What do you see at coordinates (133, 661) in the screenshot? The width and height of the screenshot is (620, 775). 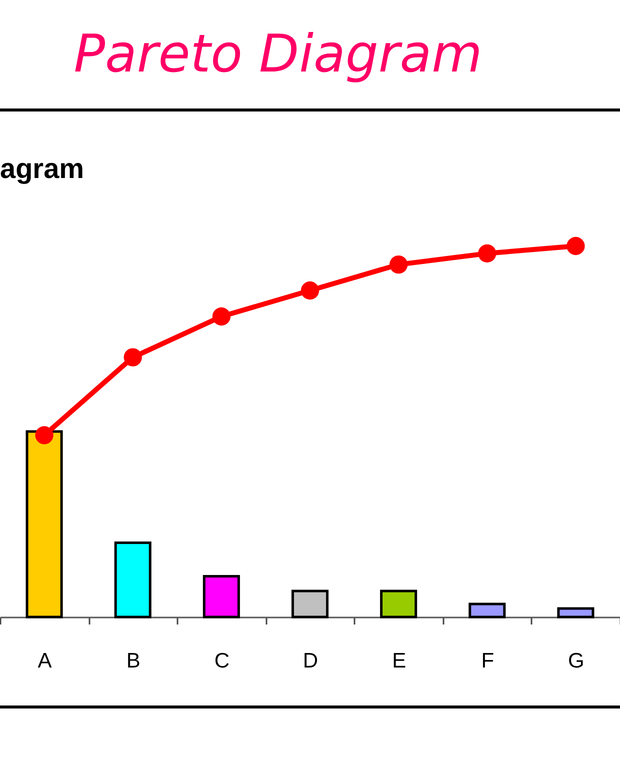 I see `x-tick-label: B` at bounding box center [133, 661].